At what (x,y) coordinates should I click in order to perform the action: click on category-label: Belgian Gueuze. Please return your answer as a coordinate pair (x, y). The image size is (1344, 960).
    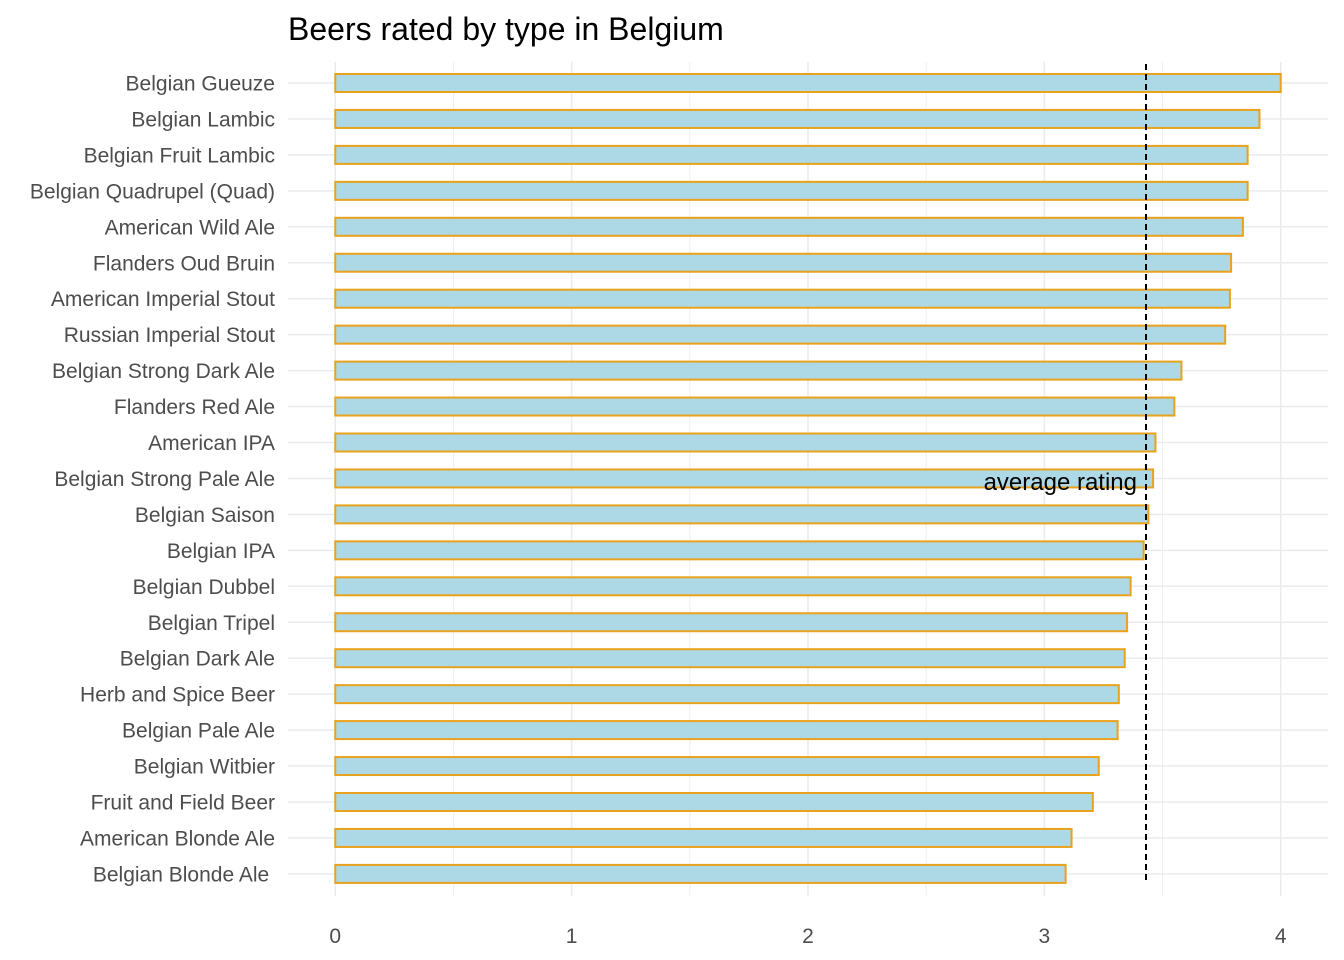
    Looking at the image, I should click on (200, 84).